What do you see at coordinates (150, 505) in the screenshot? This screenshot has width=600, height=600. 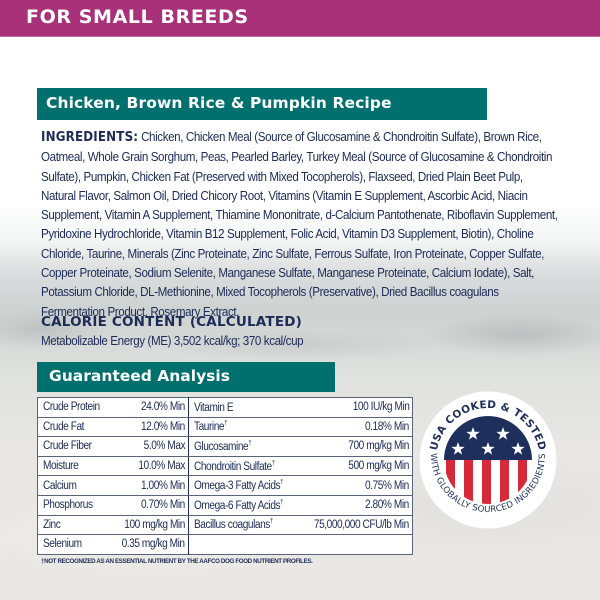 I see `nutrient-value: 0.70% Min` at bounding box center [150, 505].